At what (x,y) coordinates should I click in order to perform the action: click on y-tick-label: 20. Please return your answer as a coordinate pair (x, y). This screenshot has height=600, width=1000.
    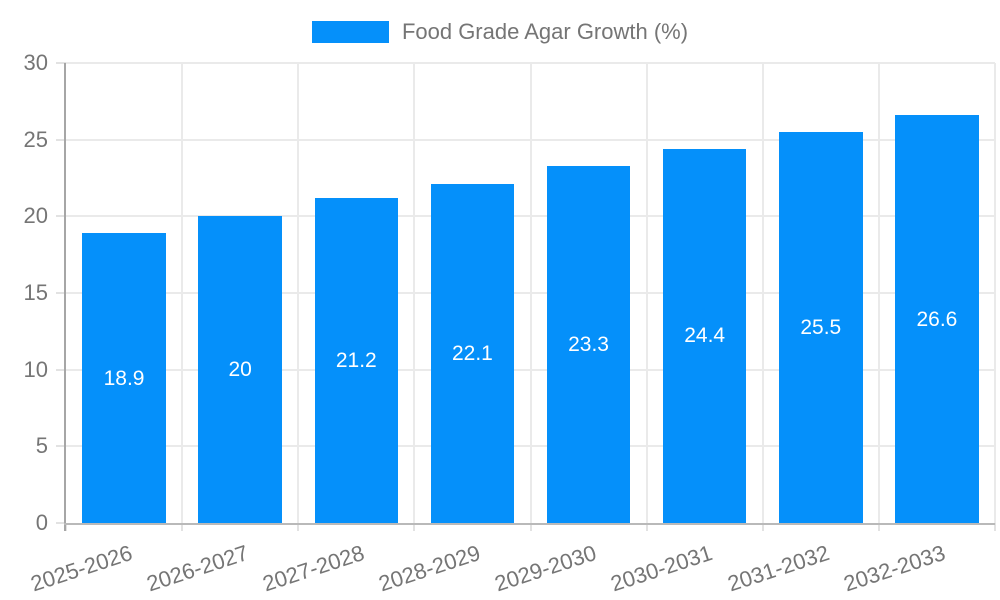
    Looking at the image, I should click on (35, 216).